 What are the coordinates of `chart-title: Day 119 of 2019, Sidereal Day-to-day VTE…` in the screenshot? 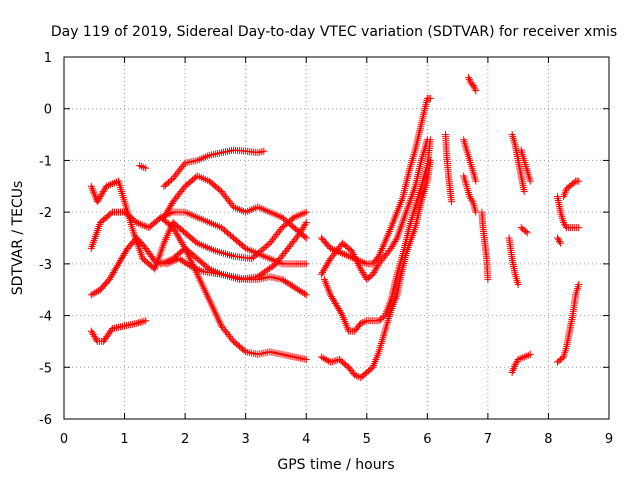 It's located at (334, 32).